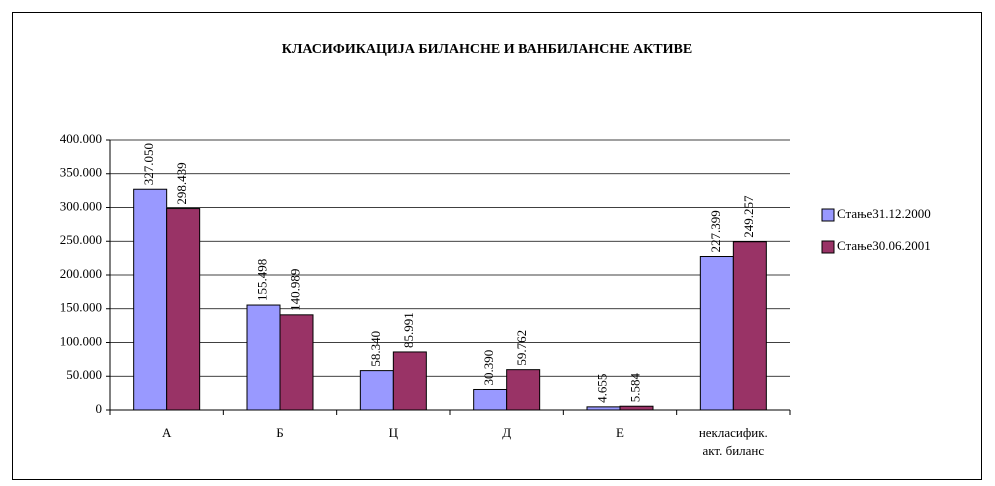 This screenshot has height=486, width=995. What do you see at coordinates (81, 239) in the screenshot?
I see `y-tick-label: 250.000` at bounding box center [81, 239].